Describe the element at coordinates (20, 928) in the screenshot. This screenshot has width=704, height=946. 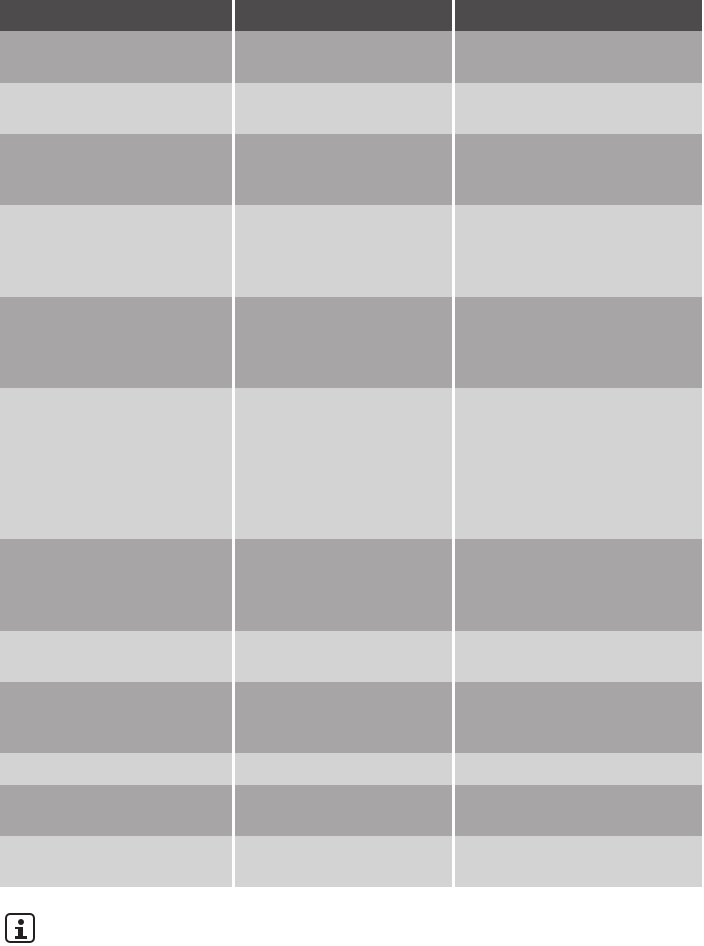
I see `info-icon` at that location.